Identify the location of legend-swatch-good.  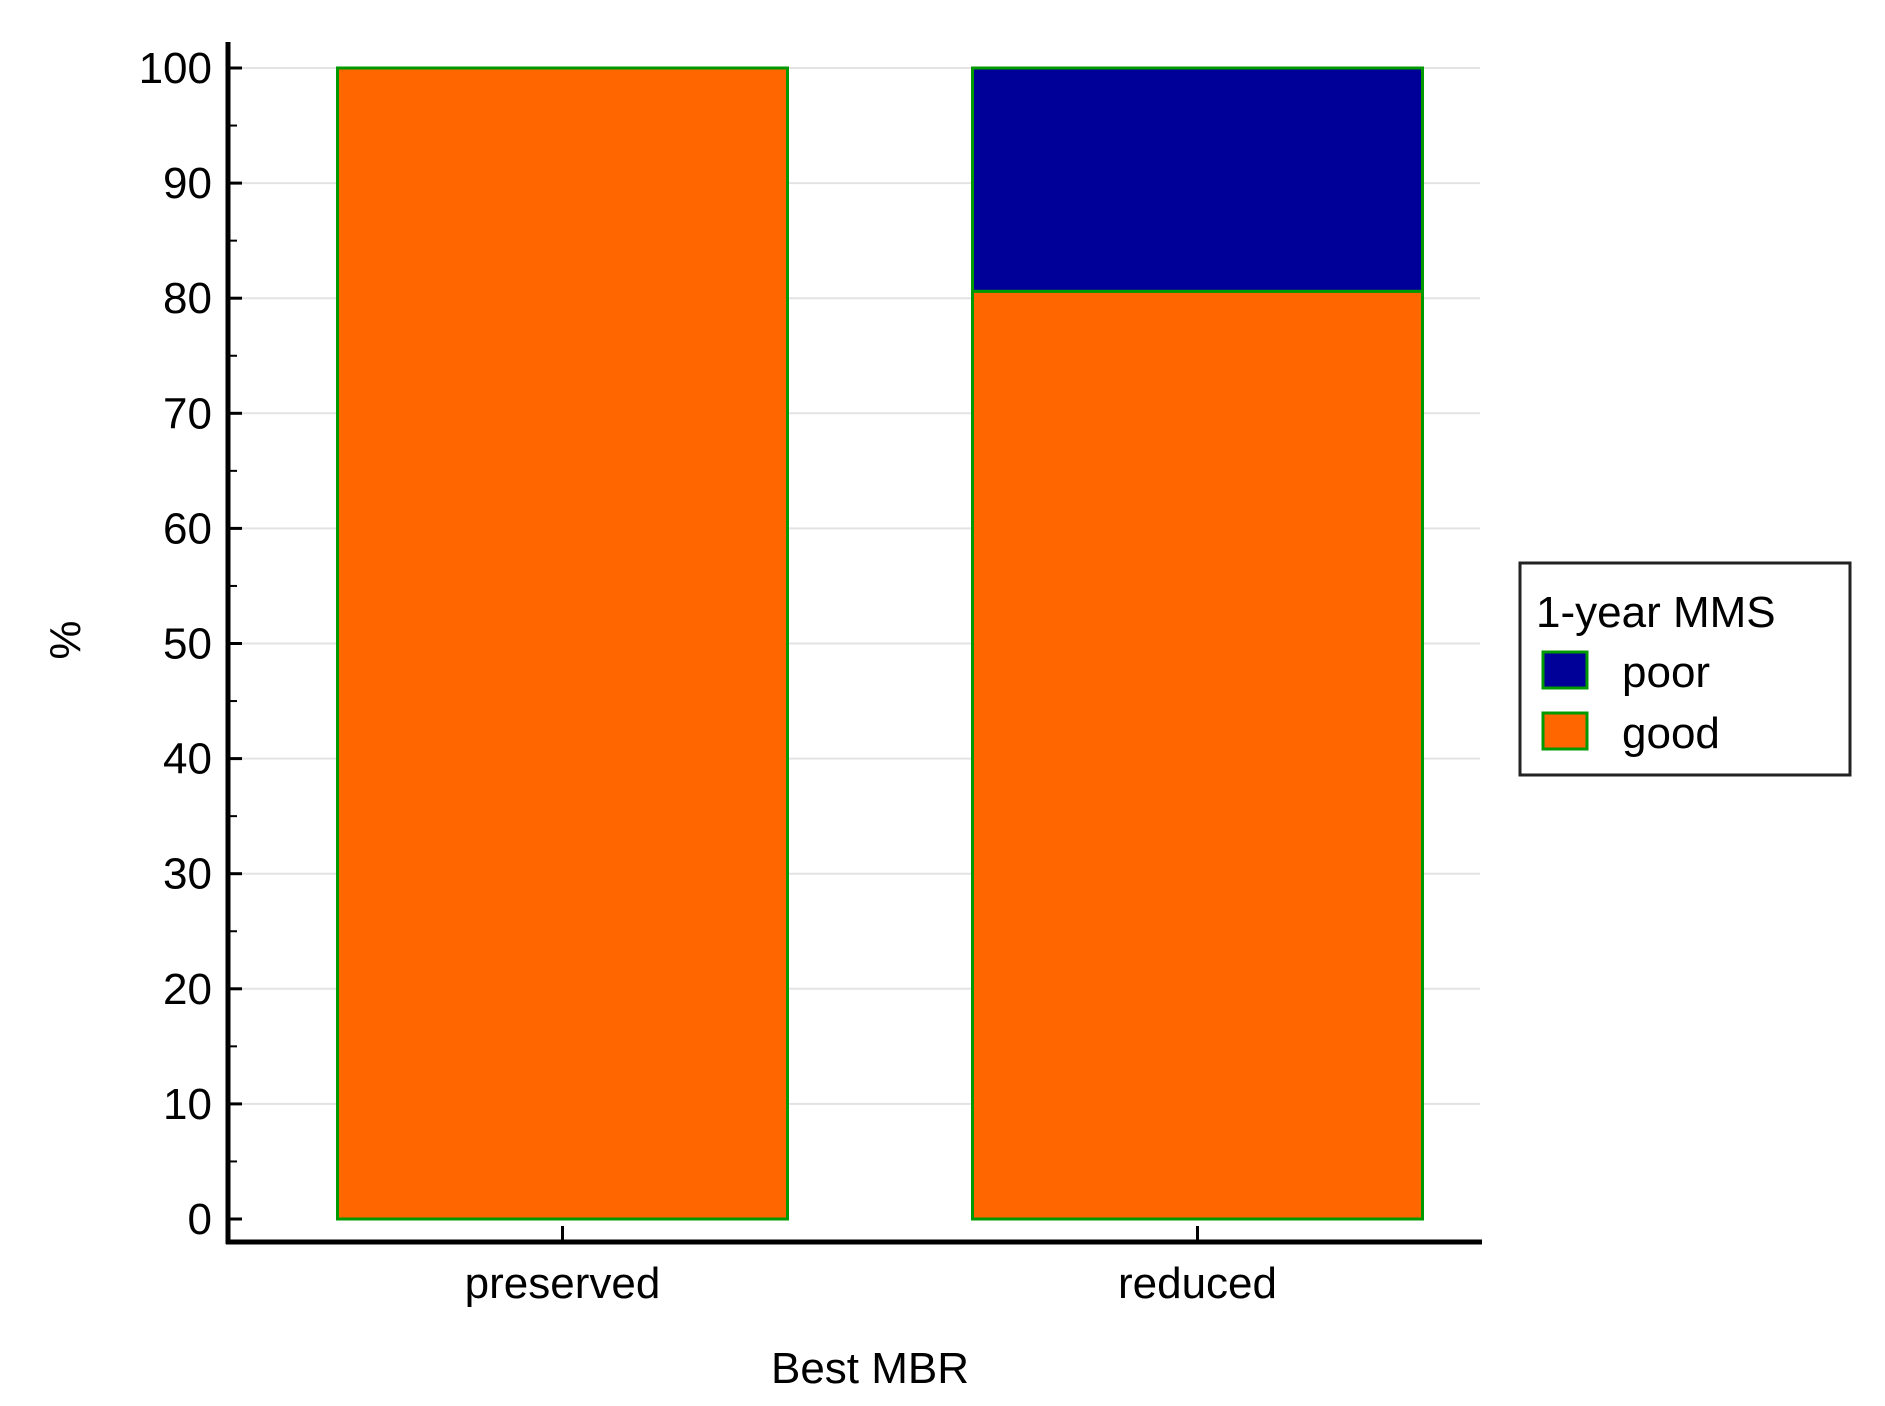
(1565, 731).